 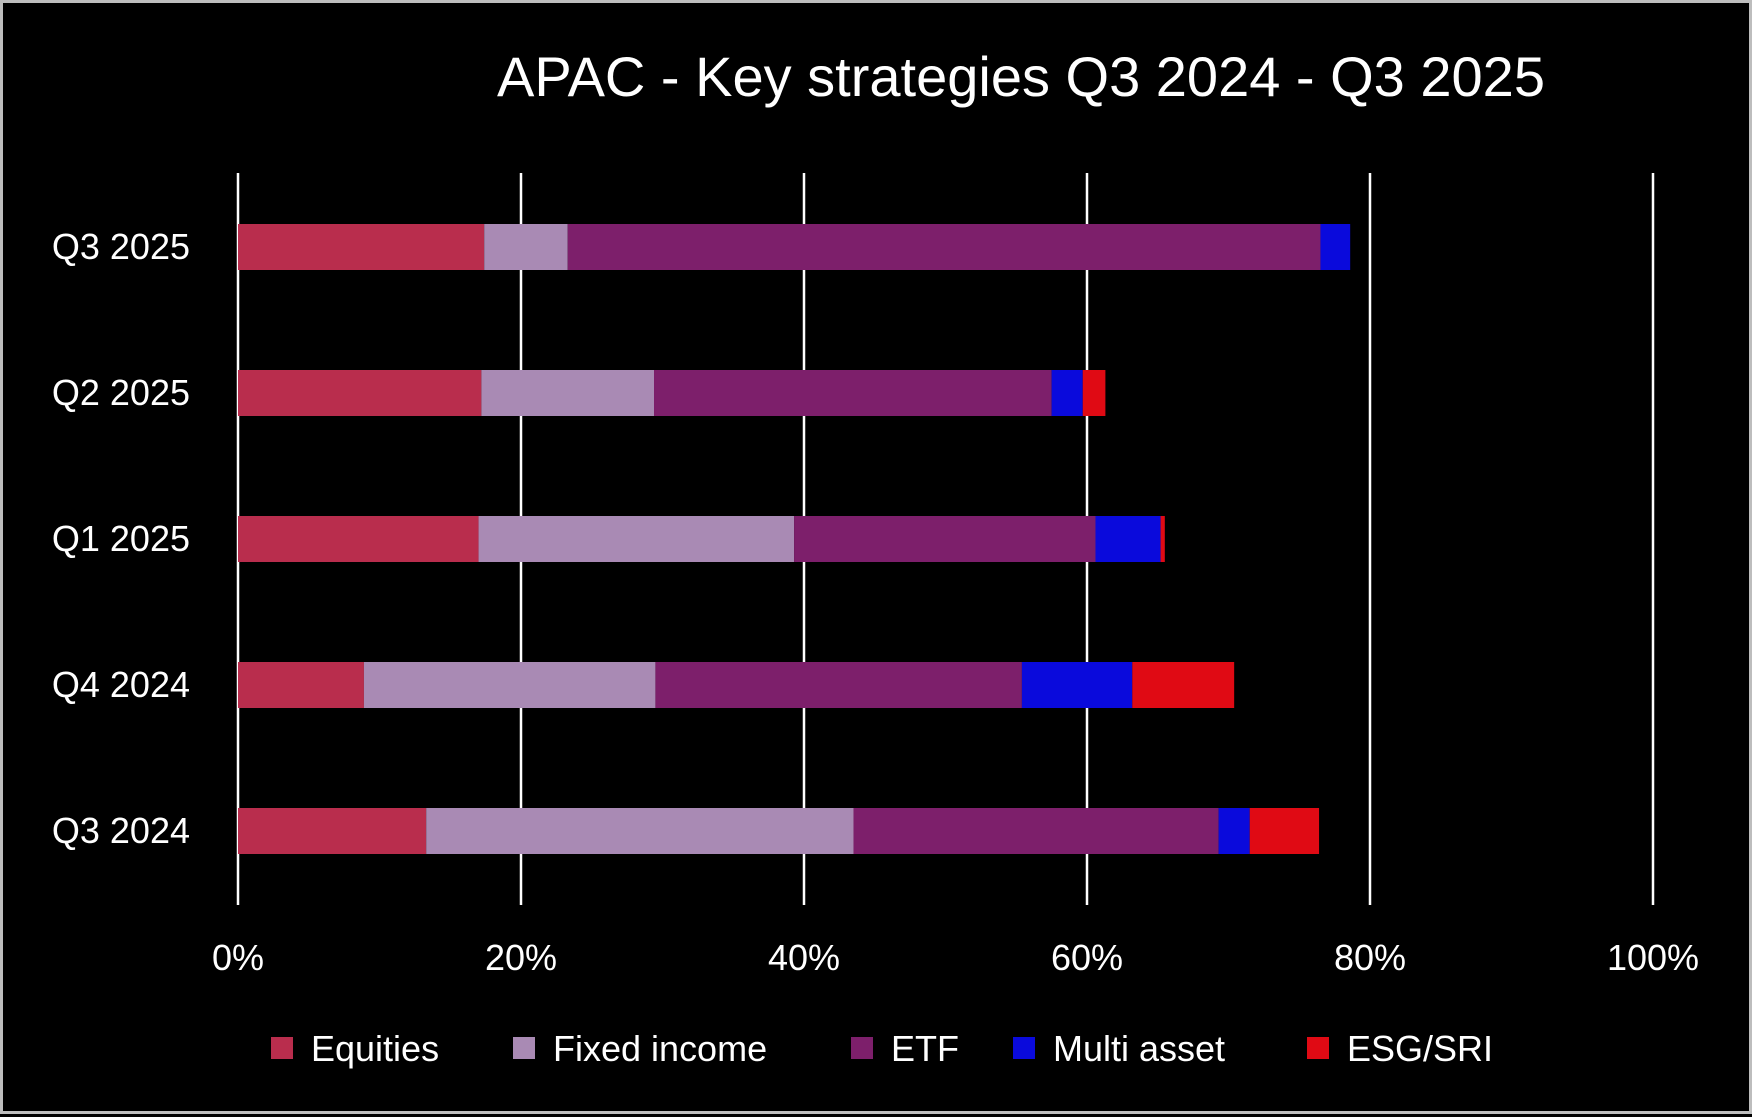 I want to click on x-tick-label: 100%, so click(x=1653, y=957).